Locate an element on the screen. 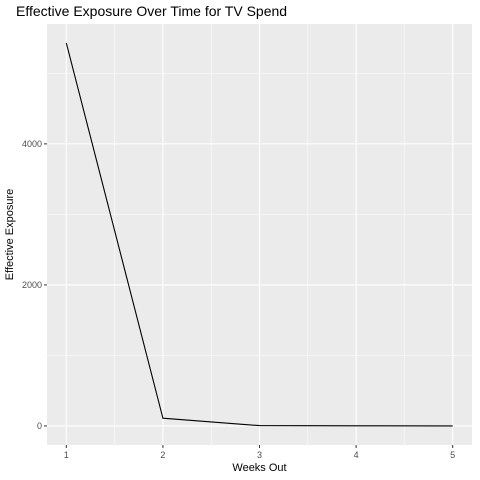 The image size is (480, 480). x-tick-label: 2 is located at coordinates (162, 455).